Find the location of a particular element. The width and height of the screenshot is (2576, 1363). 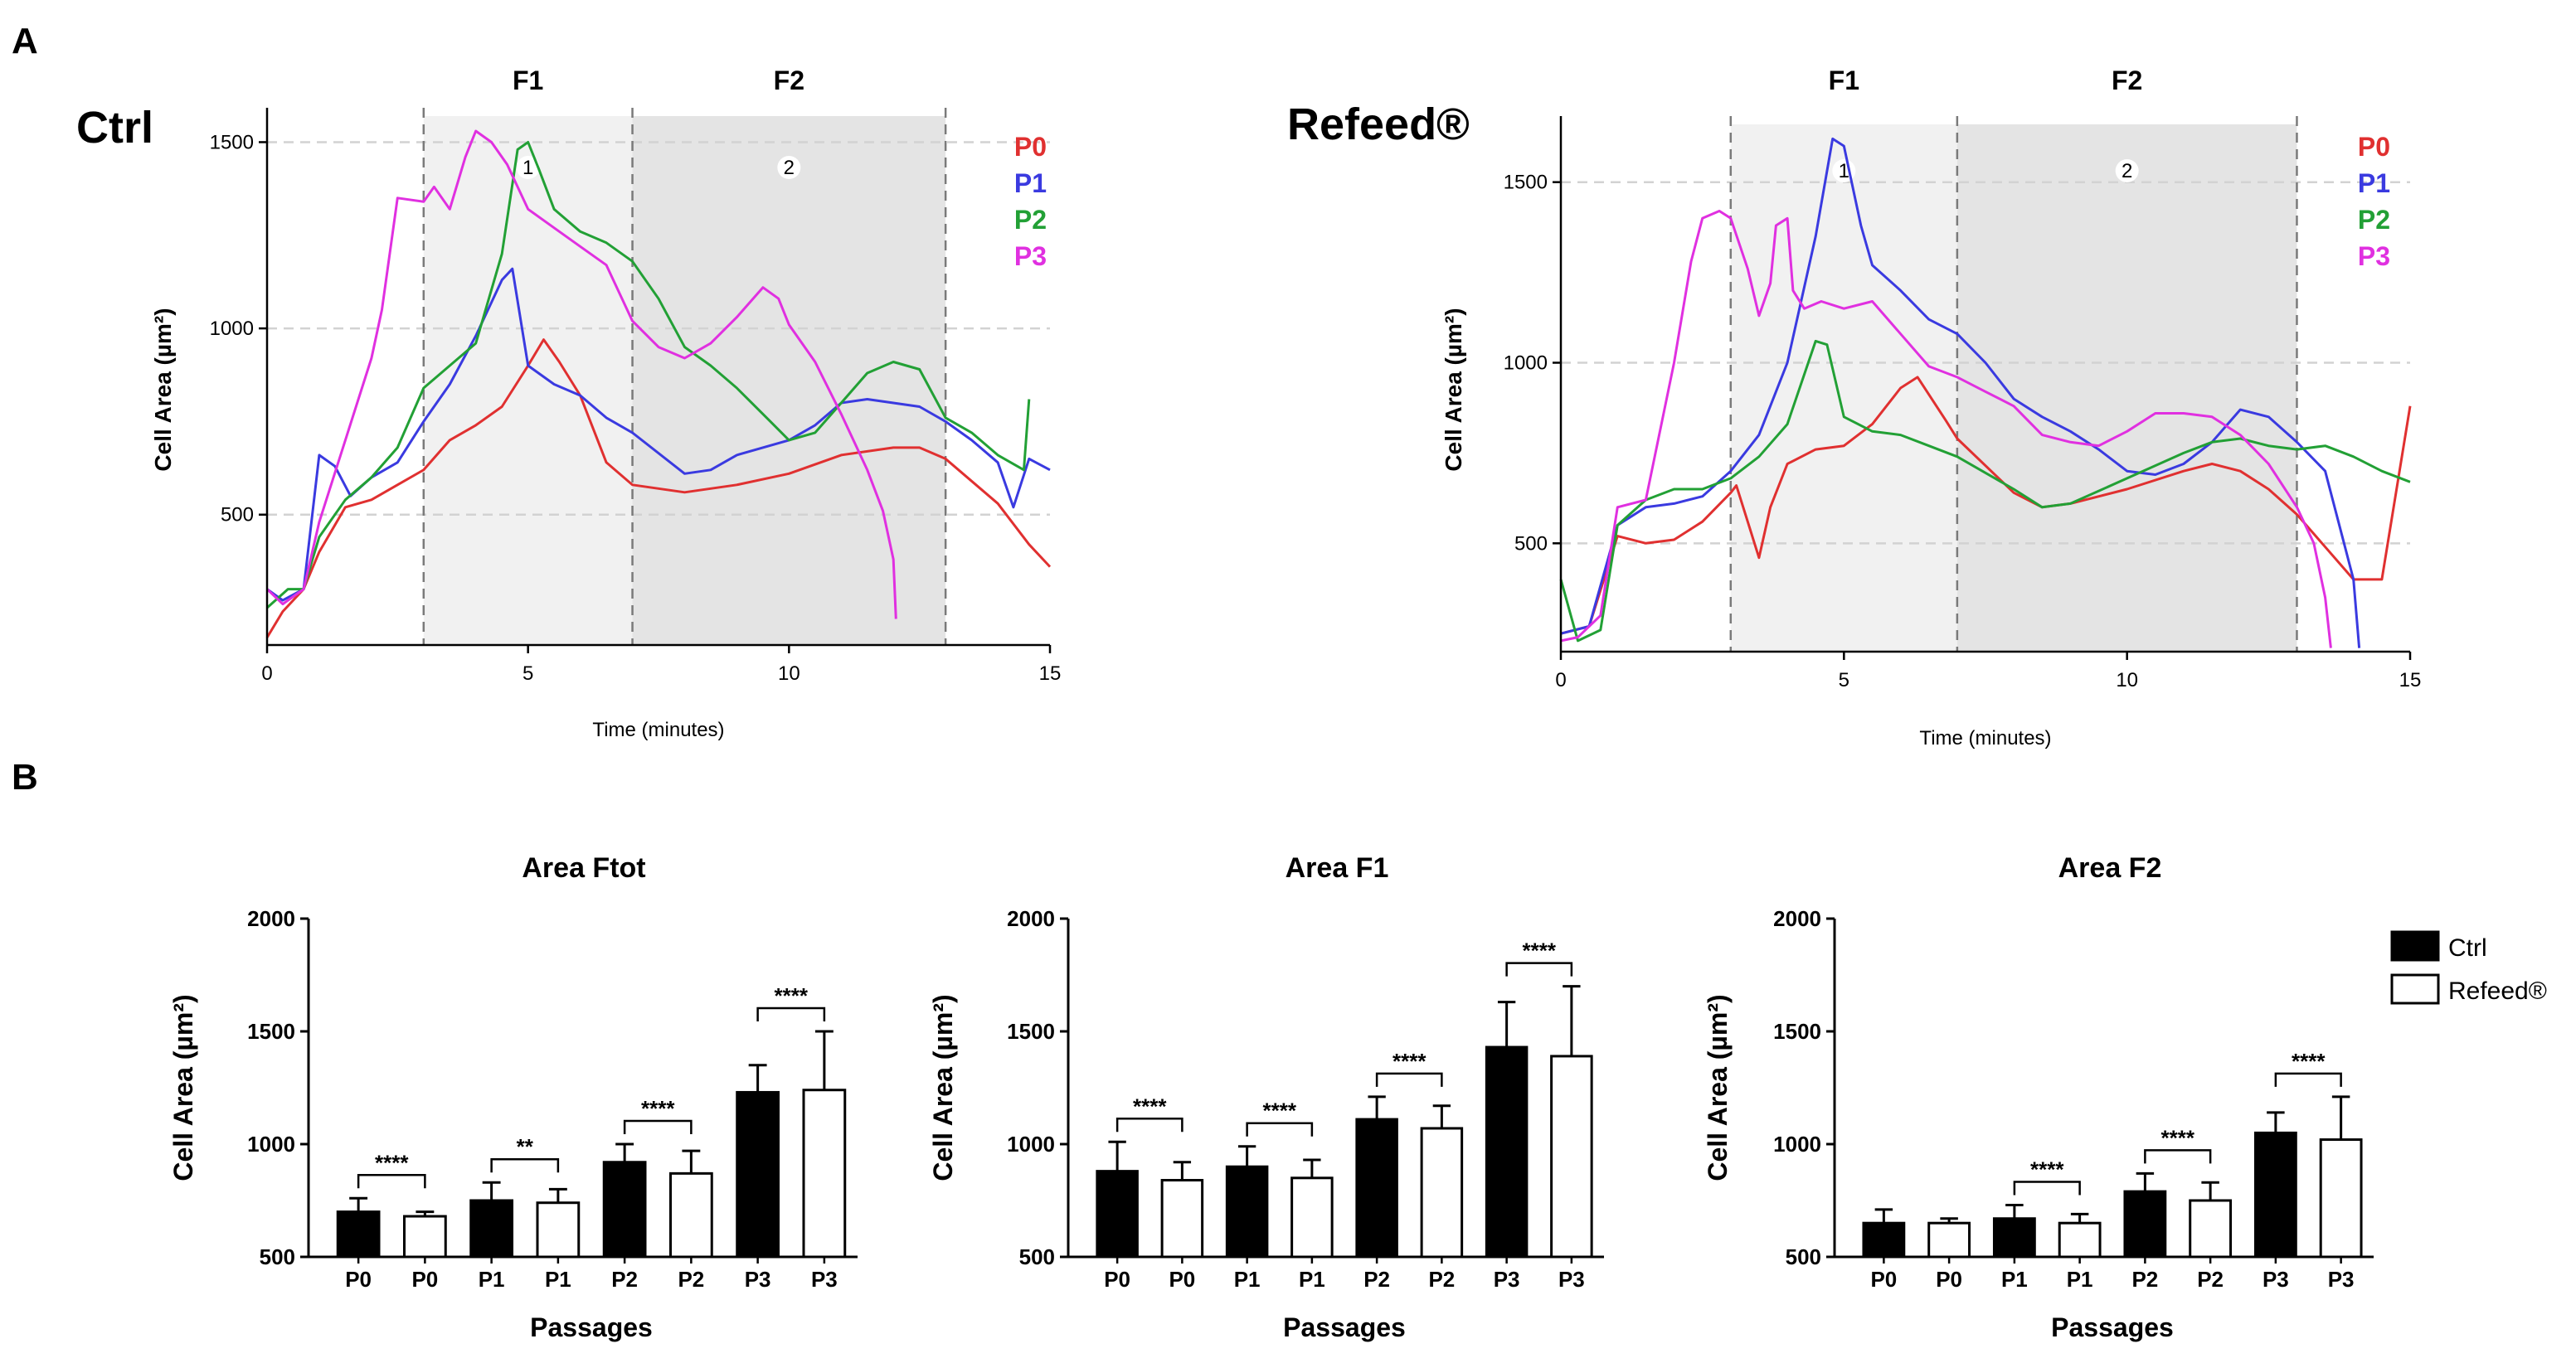

legend-entry-p1: P1 is located at coordinates (2374, 183).